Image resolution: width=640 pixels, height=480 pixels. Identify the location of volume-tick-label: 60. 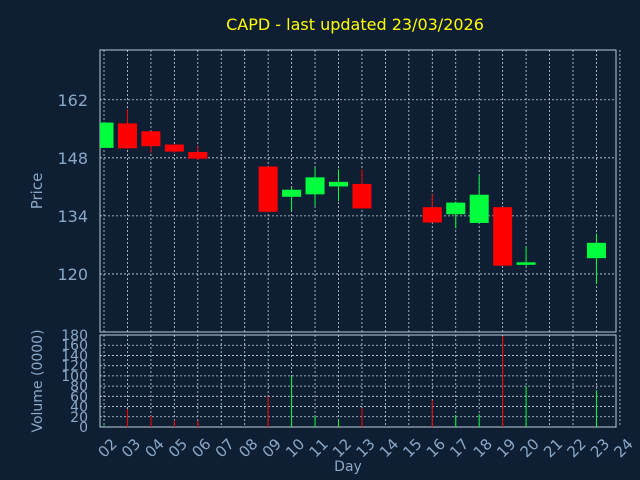
(79, 397).